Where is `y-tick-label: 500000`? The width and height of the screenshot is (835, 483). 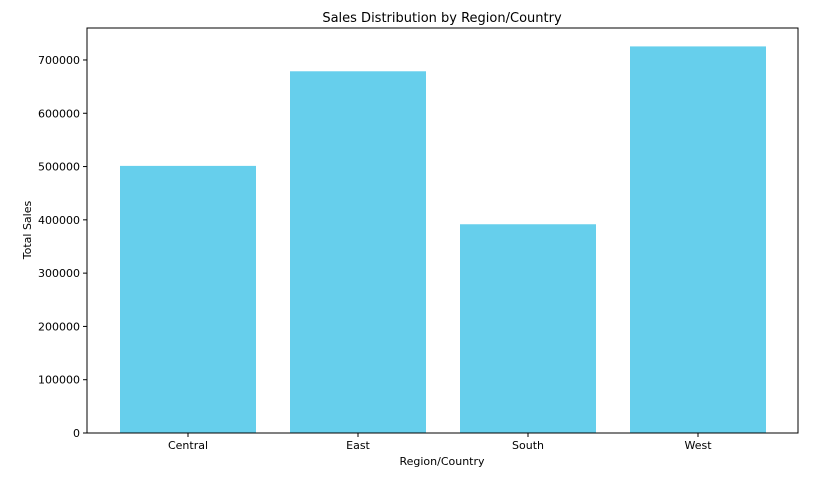
y-tick-label: 500000 is located at coordinates (59, 167).